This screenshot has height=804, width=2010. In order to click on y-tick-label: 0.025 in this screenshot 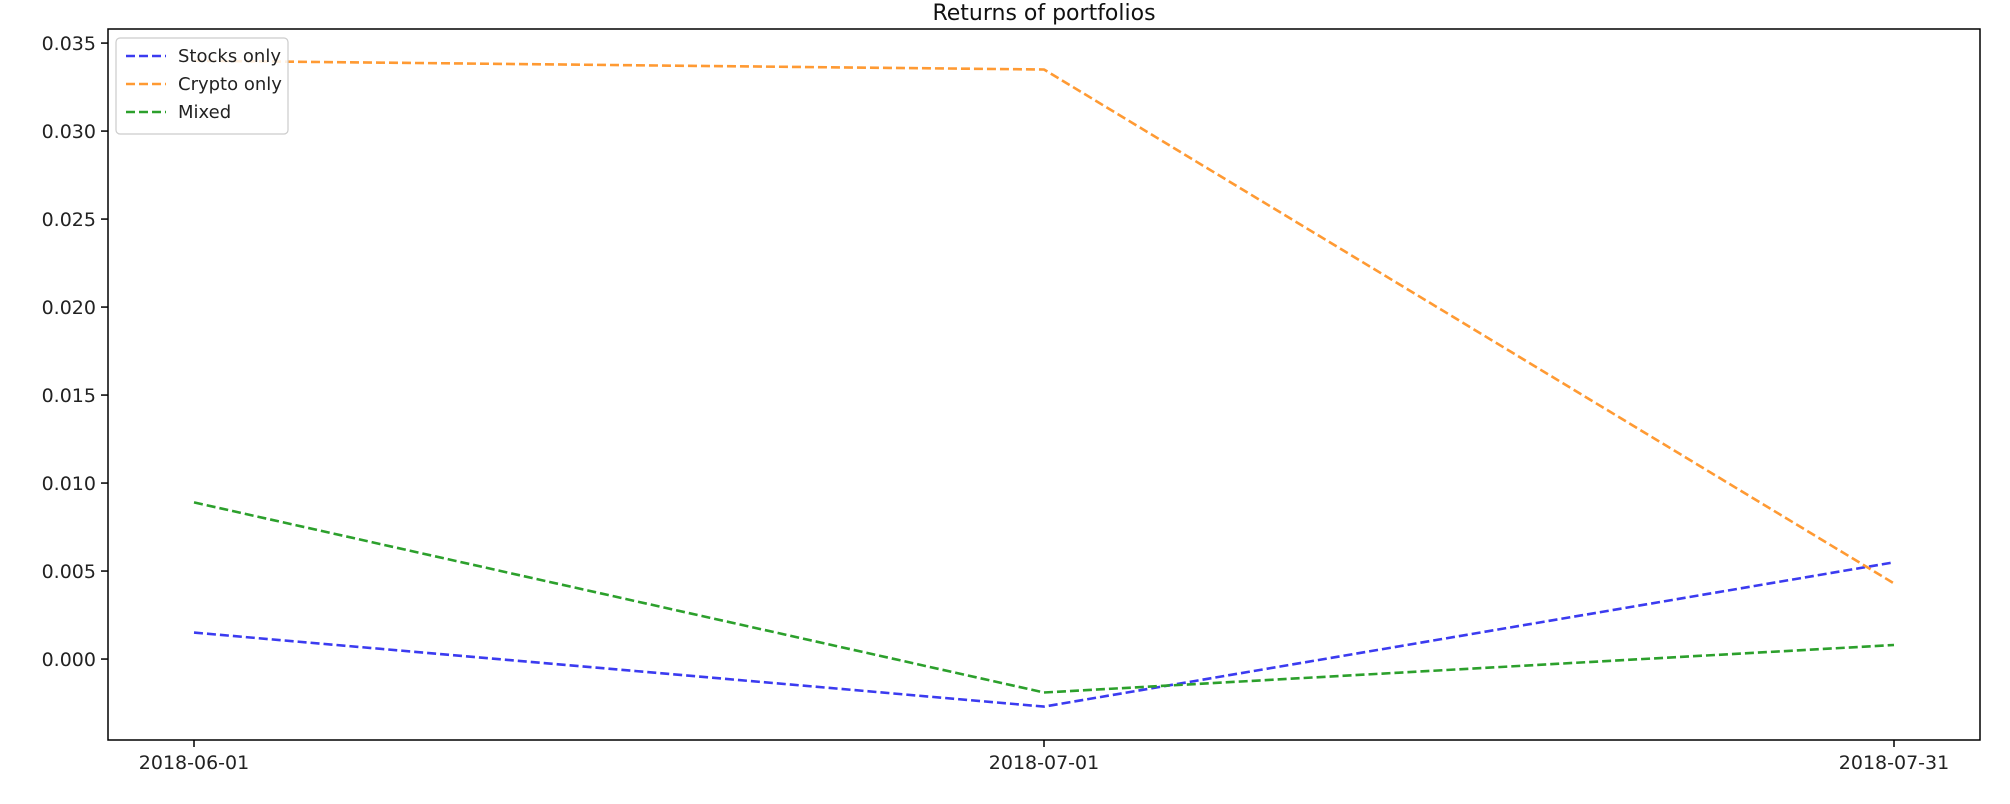, I will do `click(69, 220)`.